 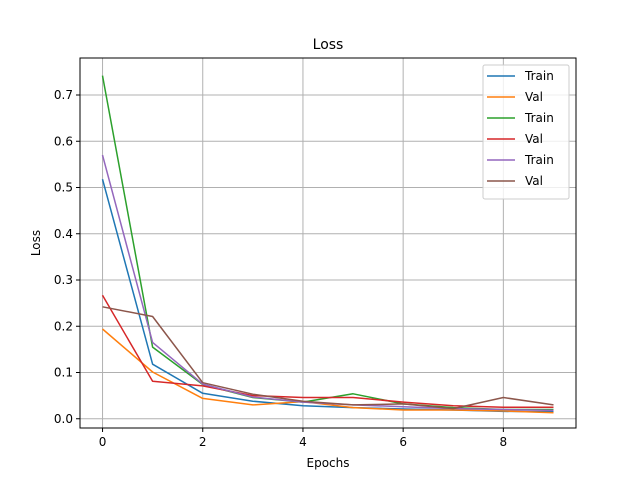 I want to click on x-tick-label: 6, so click(x=403, y=442).